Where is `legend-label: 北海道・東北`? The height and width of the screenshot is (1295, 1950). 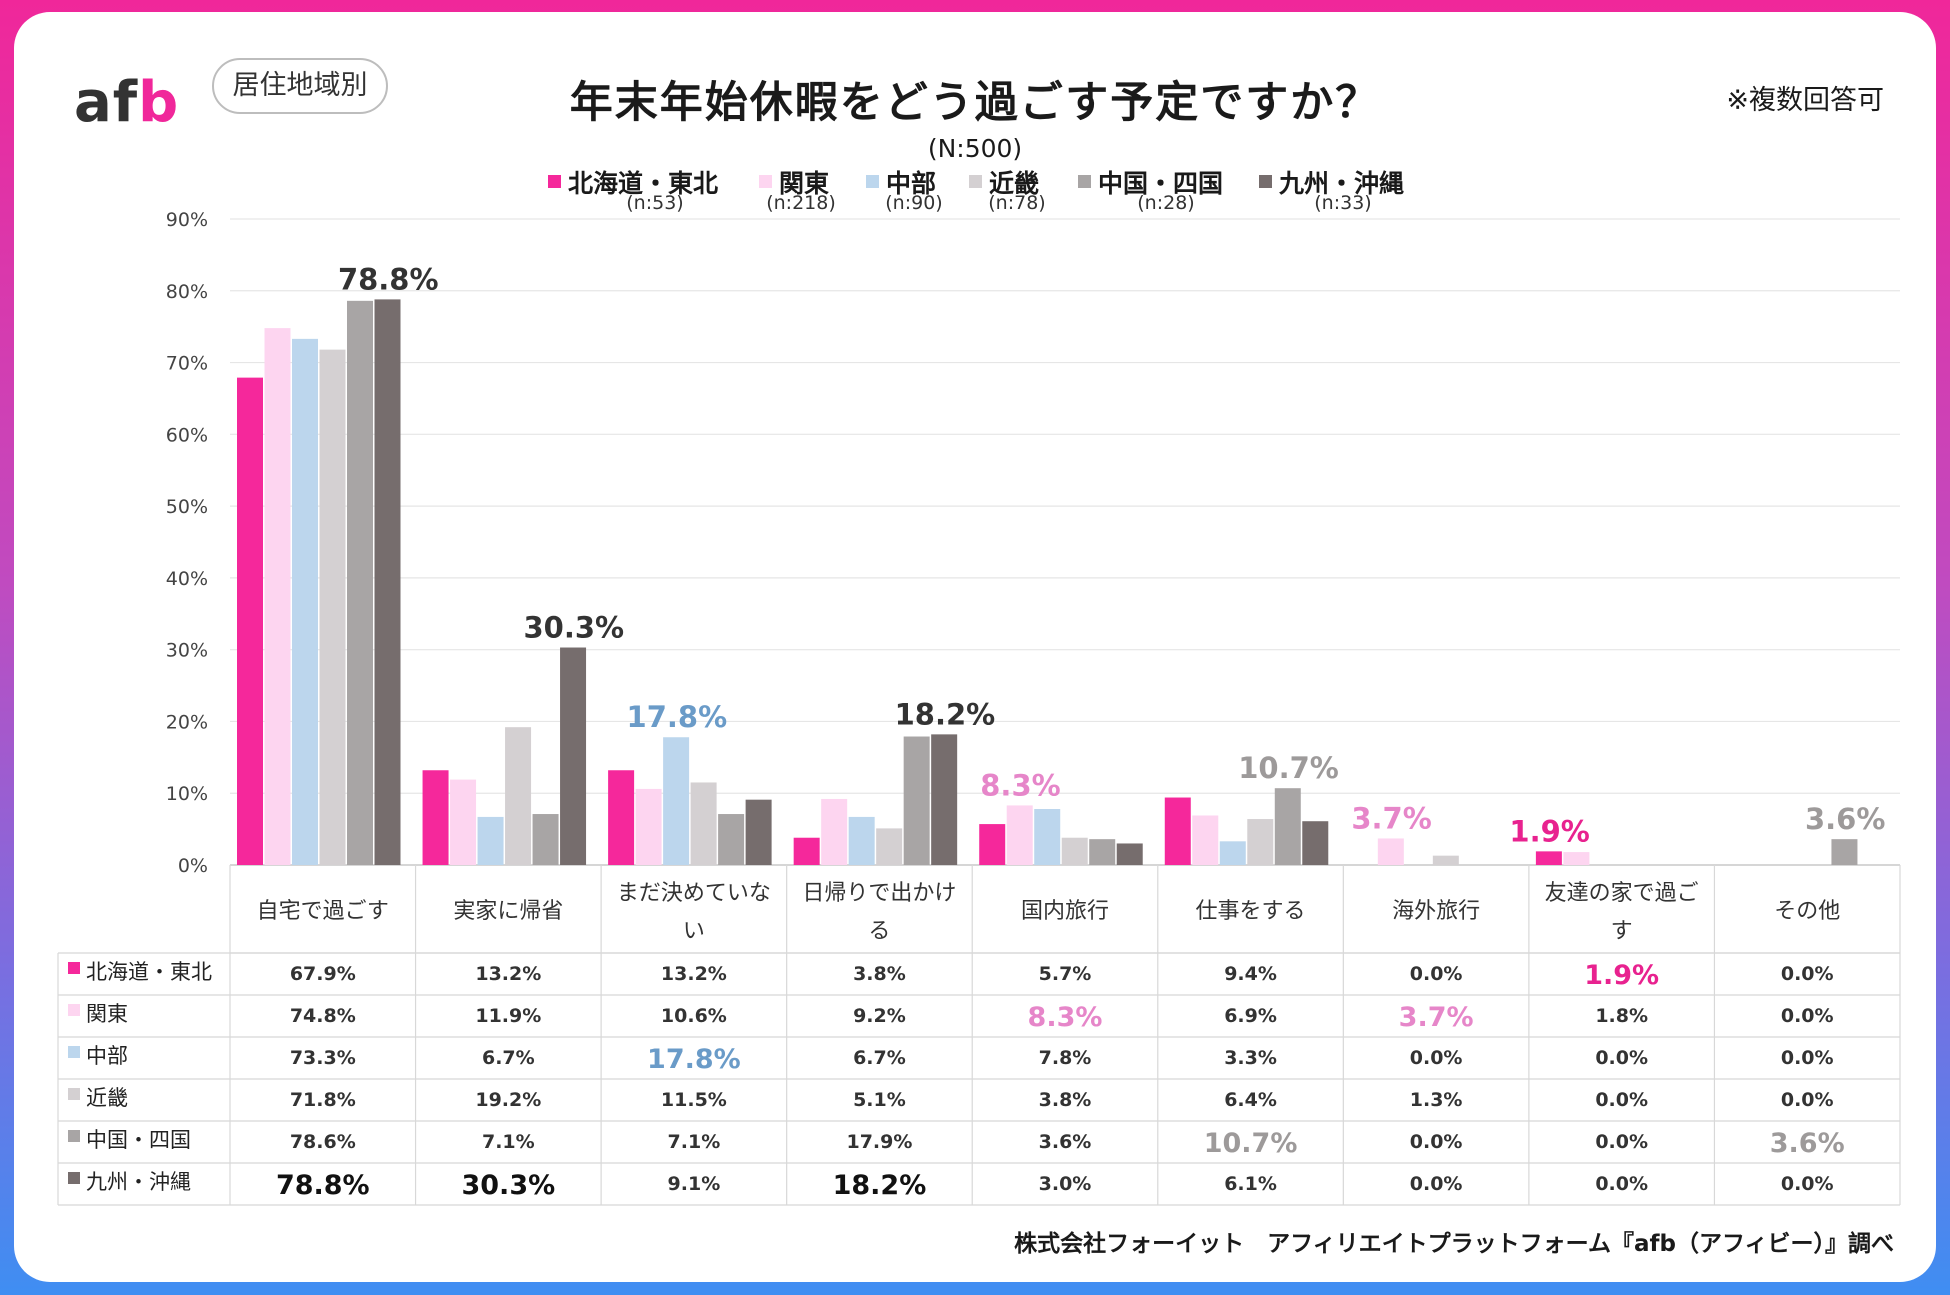
legend-label: 北海道・東北 is located at coordinates (643, 183).